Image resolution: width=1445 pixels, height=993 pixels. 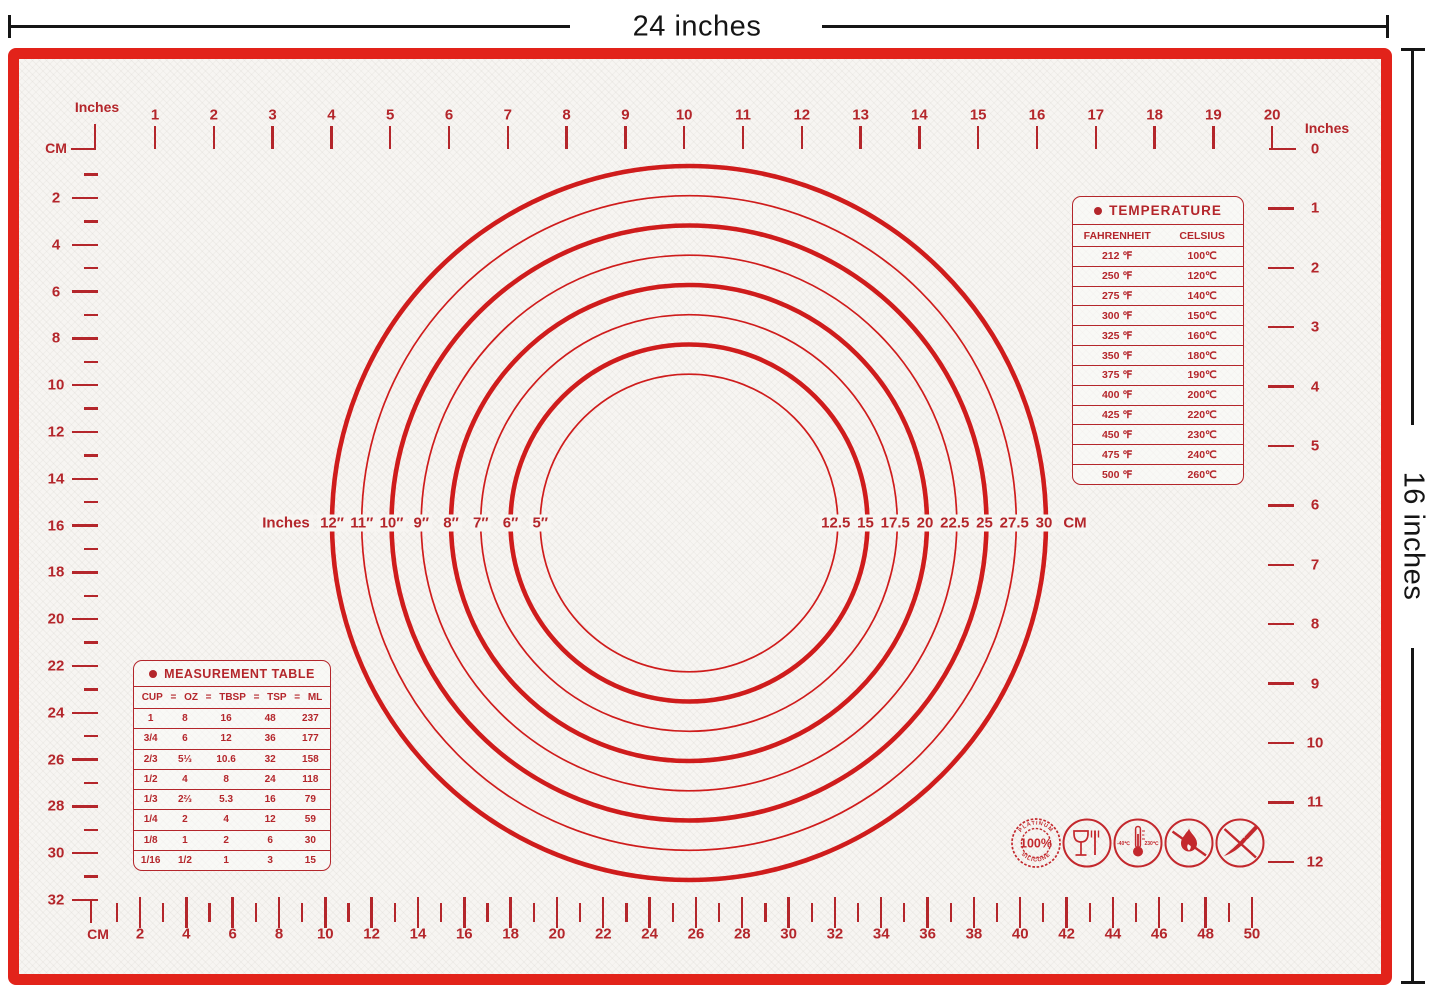 What do you see at coordinates (56, 292) in the screenshot?
I see `left-ruler-number: 6` at bounding box center [56, 292].